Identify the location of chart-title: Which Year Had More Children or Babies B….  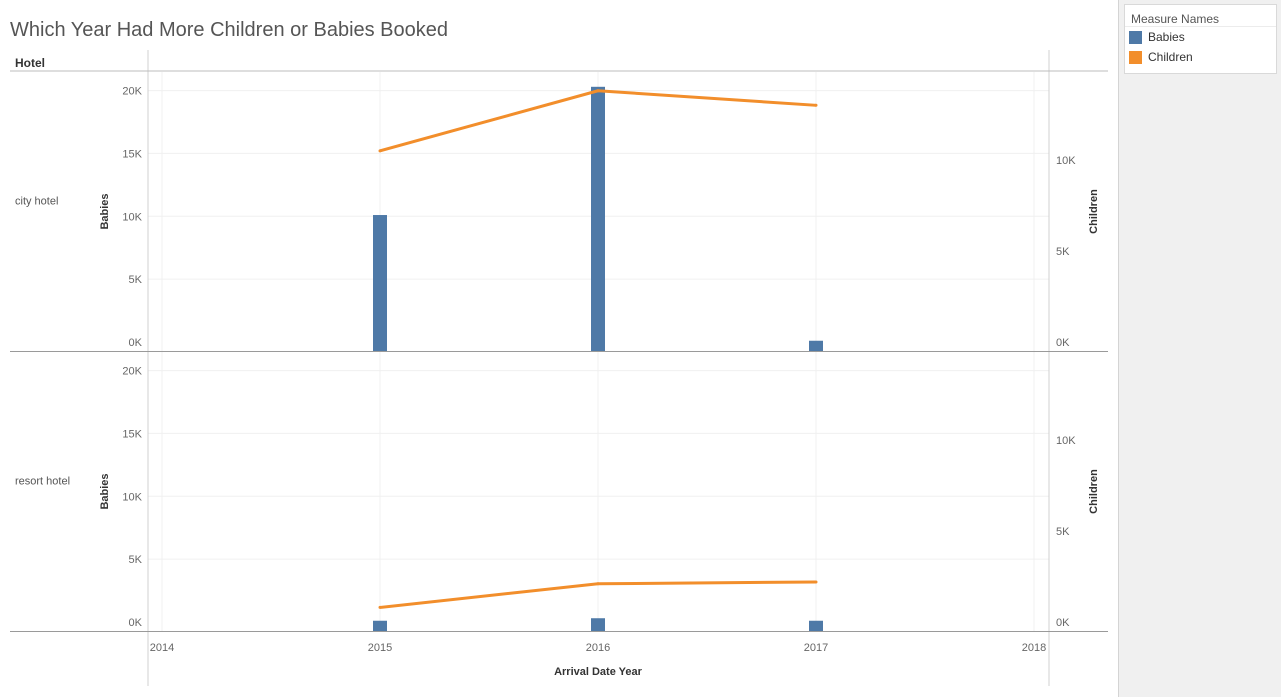
(229, 30).